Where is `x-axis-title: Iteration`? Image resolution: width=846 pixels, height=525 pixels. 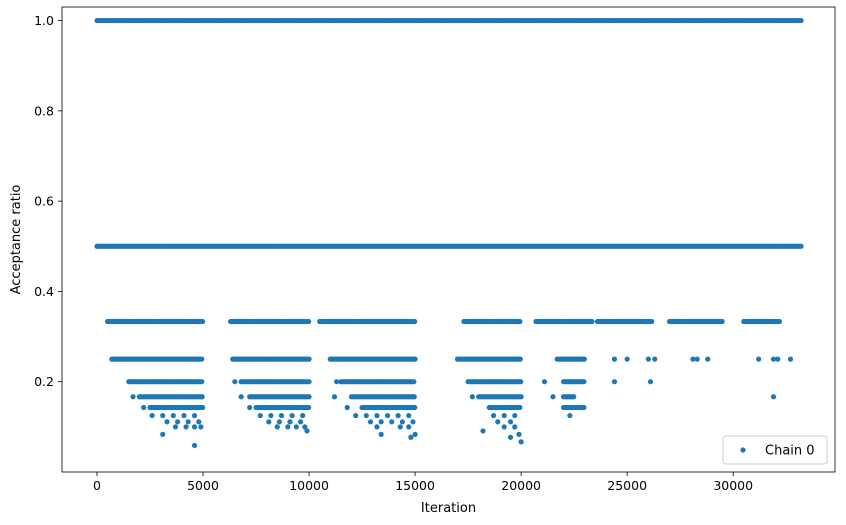 x-axis-title: Iteration is located at coordinates (448, 508).